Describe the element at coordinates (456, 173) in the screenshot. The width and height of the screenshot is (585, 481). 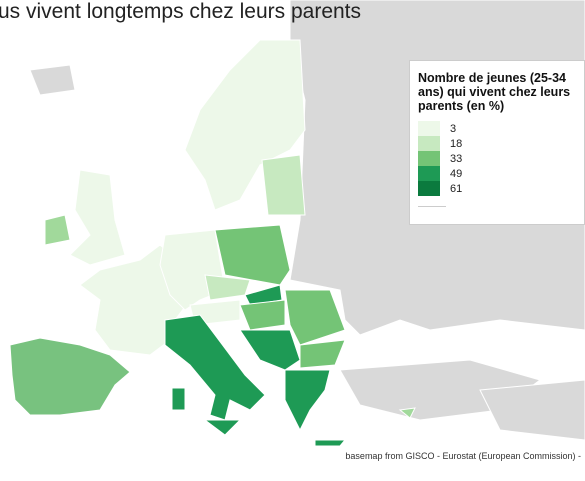
I see `legend-label: 49` at that location.